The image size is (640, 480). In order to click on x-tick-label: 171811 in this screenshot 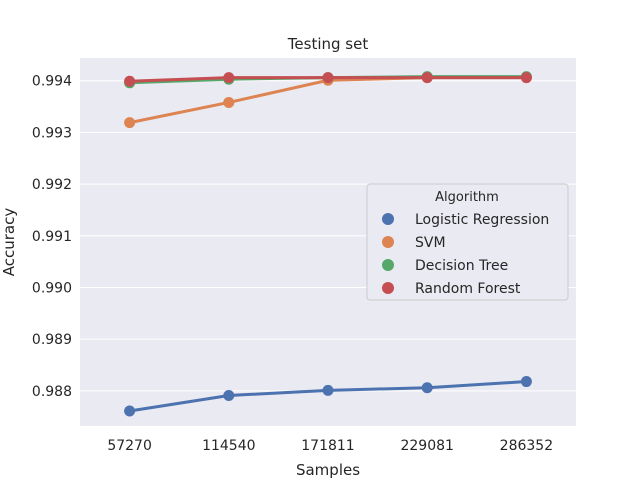, I will do `click(327, 446)`.